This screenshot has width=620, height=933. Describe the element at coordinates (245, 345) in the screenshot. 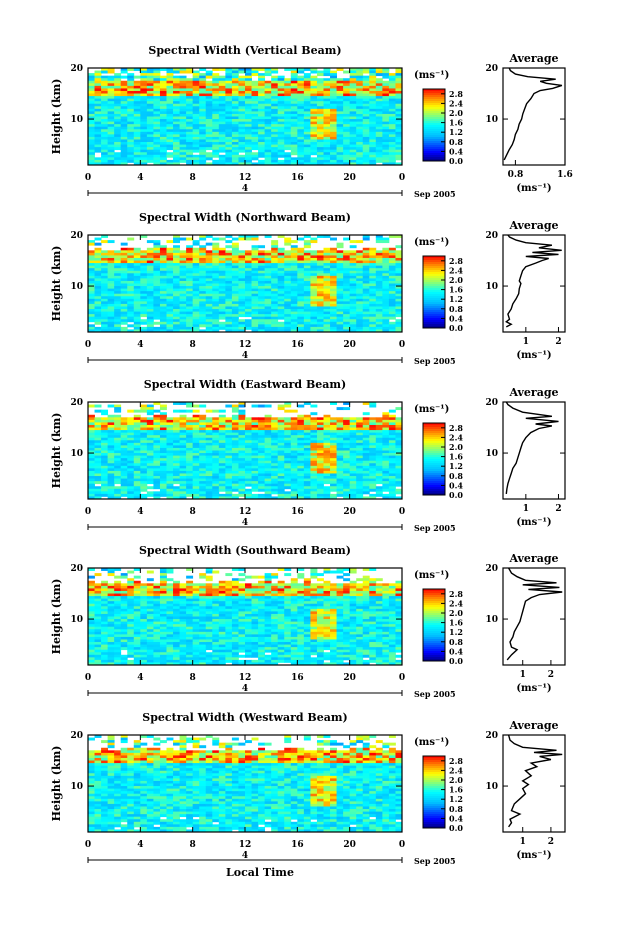

I see `x-tick-label: 12` at that location.